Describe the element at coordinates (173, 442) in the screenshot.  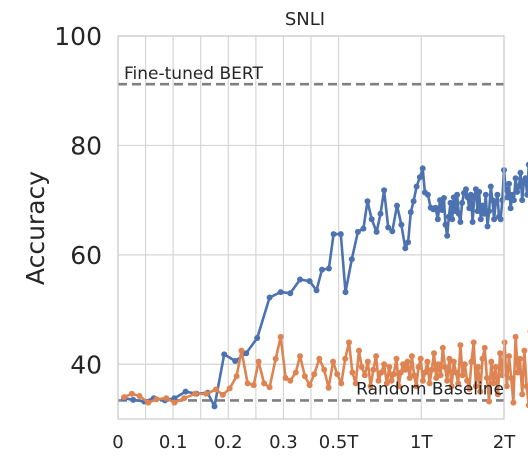
I see `x-tick-label-1: 0.1` at that location.